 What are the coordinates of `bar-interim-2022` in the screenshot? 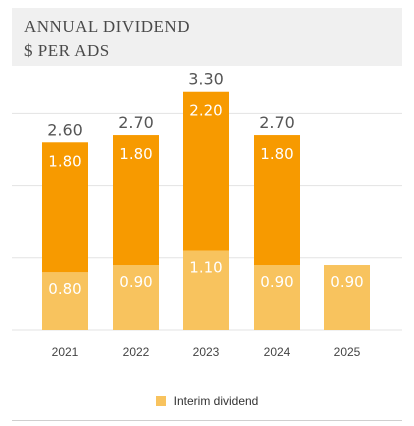 It's located at (136, 297).